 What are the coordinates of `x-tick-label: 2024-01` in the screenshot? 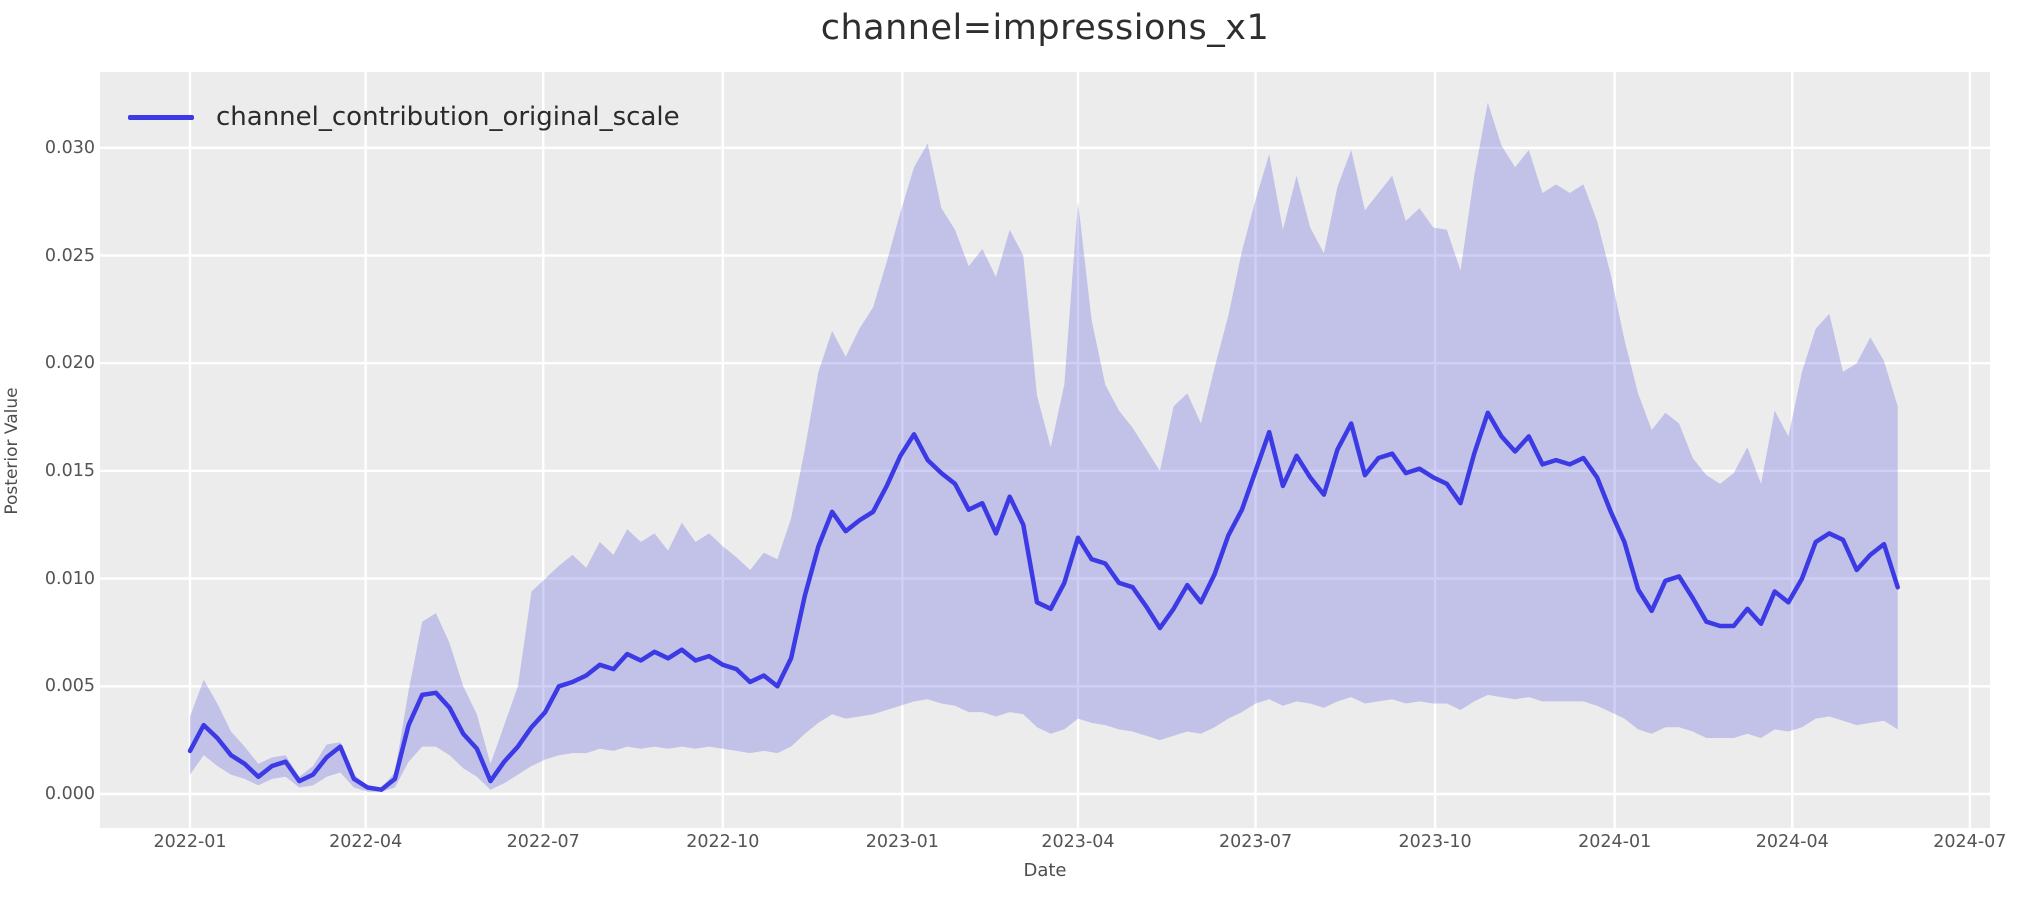 It's located at (1615, 842).